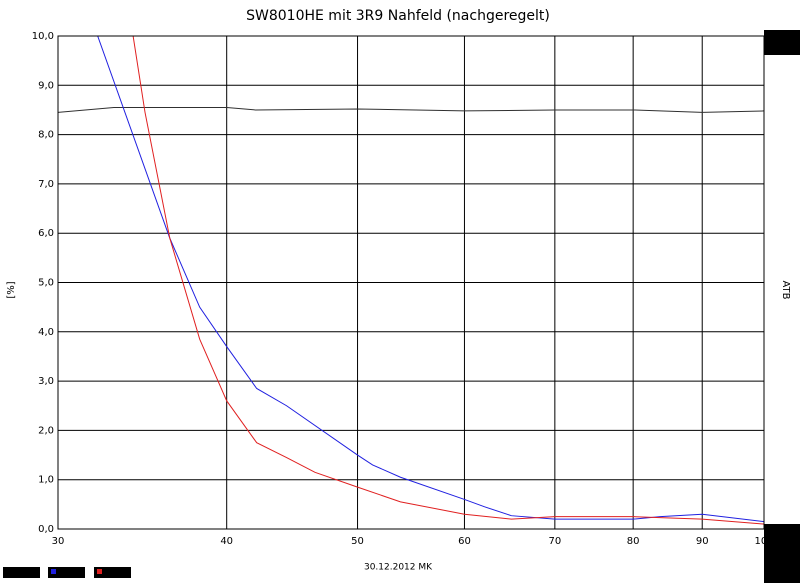 This screenshot has width=800, height=583. Describe the element at coordinates (46, 480) in the screenshot. I see `y-tick-label: 1,0` at that location.